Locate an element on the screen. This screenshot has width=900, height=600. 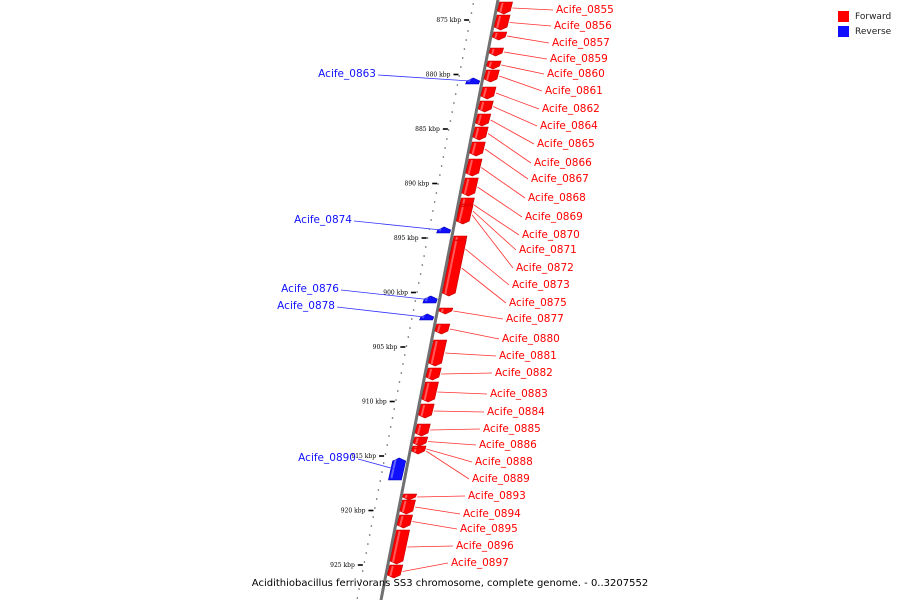
gene-label: Acife_0857 is located at coordinates (581, 43).